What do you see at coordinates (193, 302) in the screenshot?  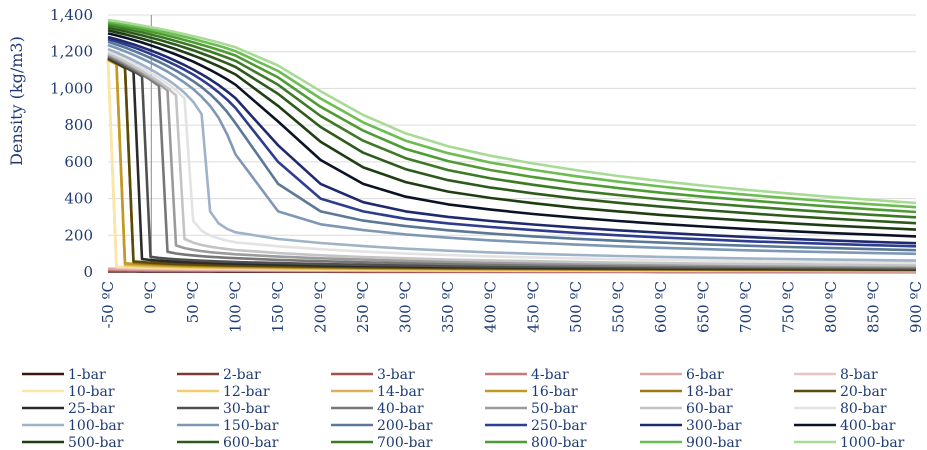 I see `x-tick-label: 50 ºC` at bounding box center [193, 302].